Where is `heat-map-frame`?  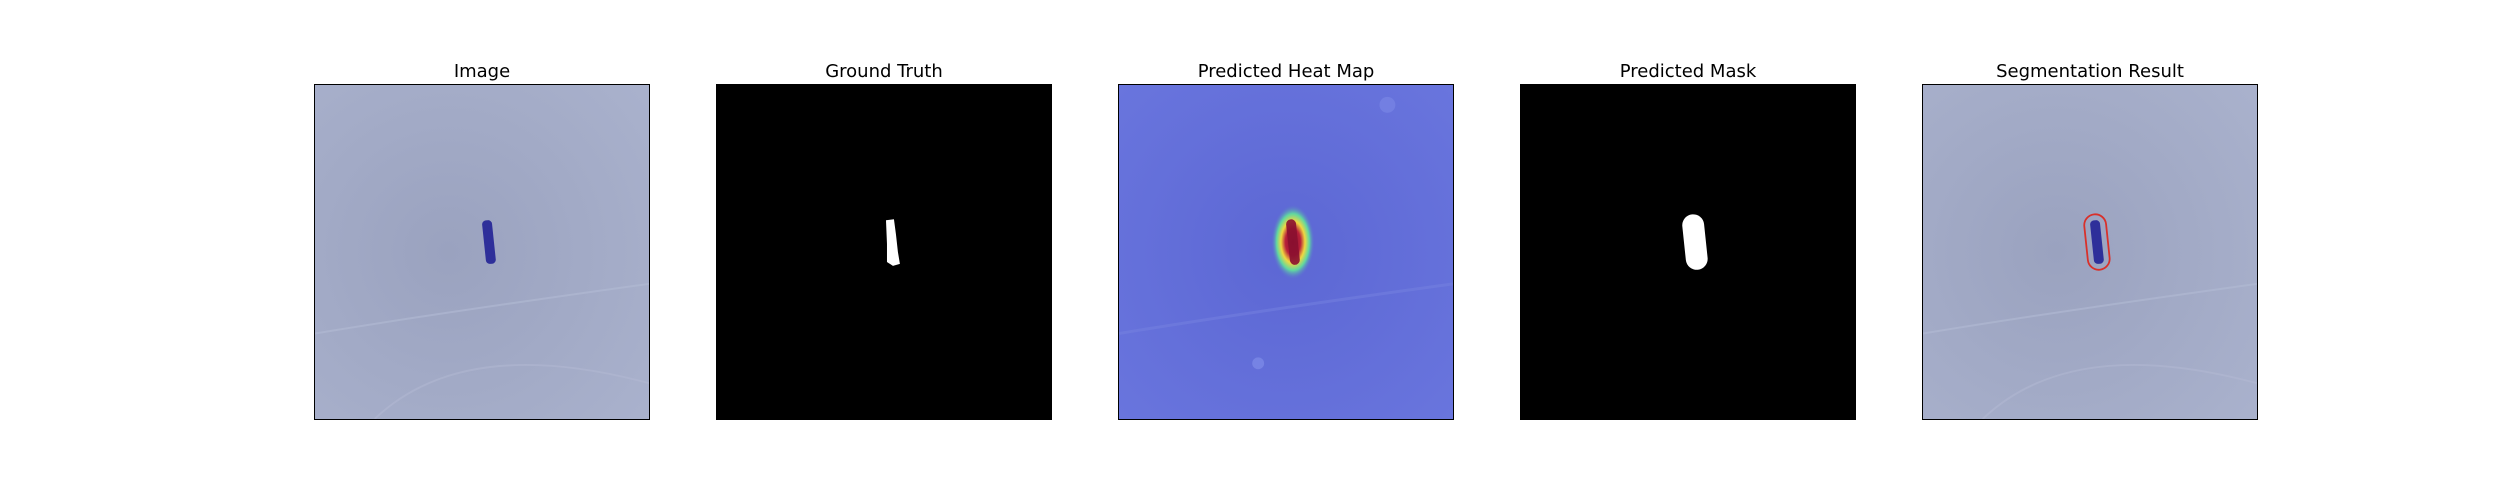
heat-map-frame is located at coordinates (1286, 252).